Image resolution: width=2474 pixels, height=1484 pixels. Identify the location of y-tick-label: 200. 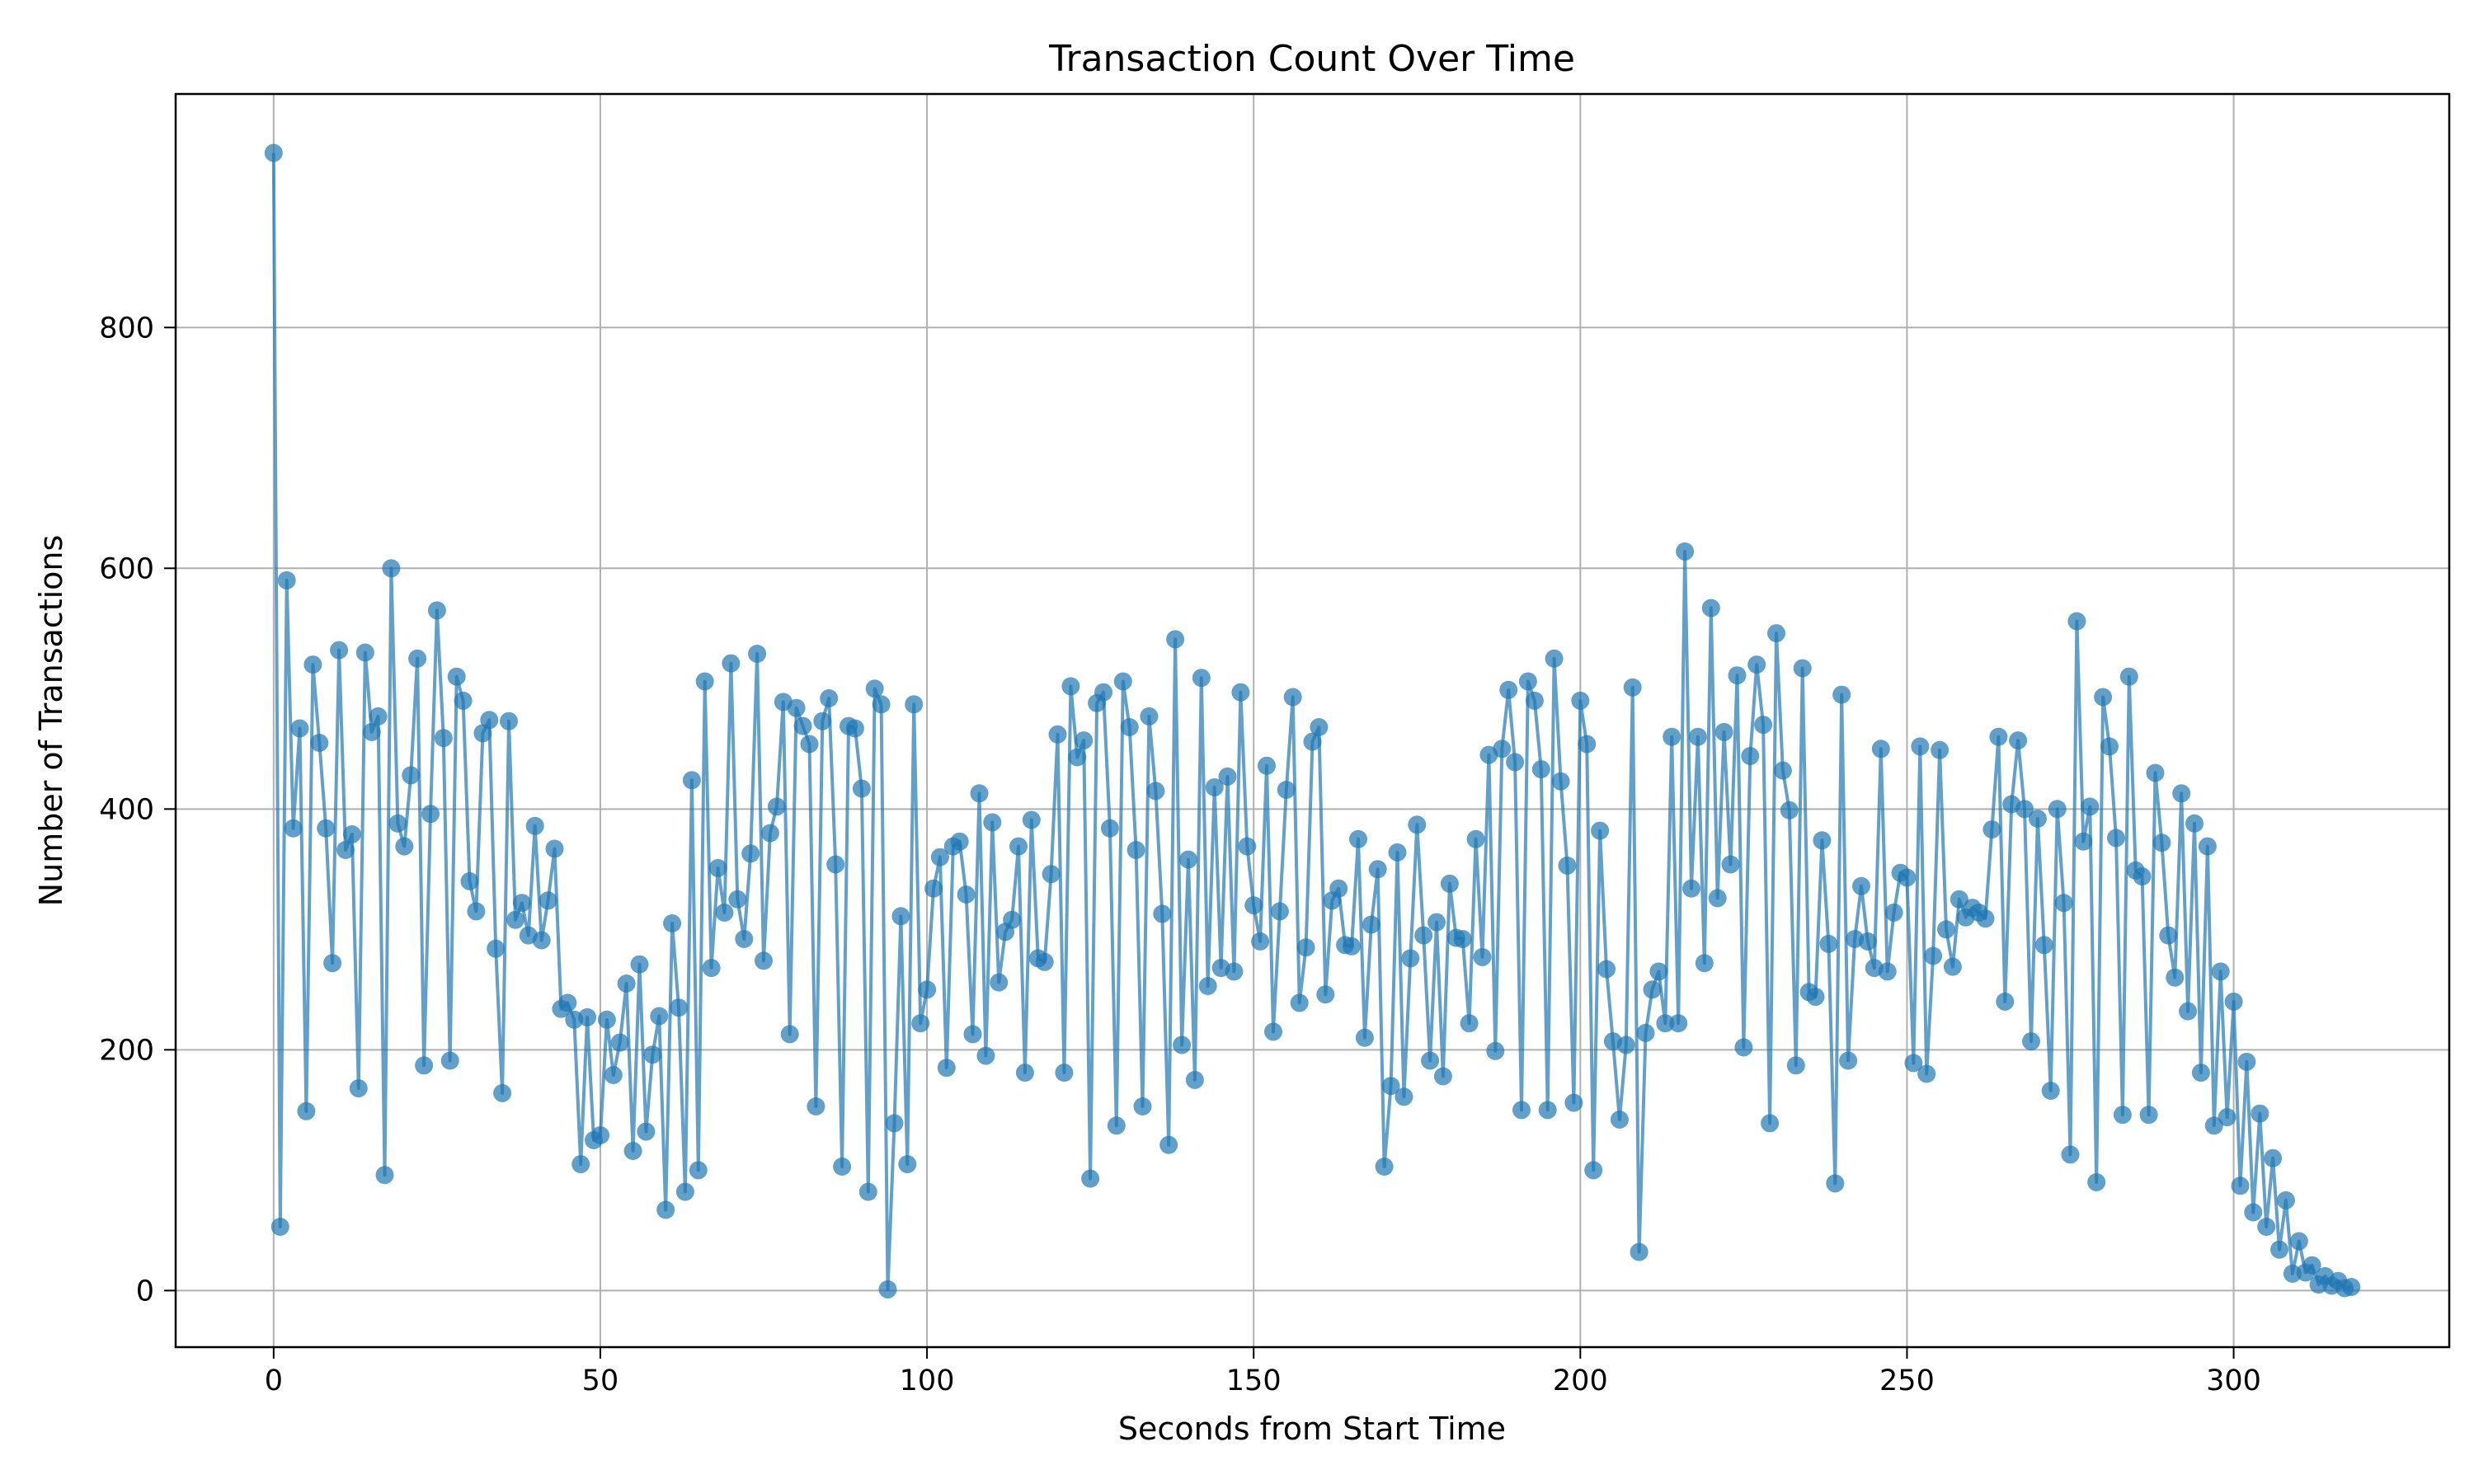
(126, 1050).